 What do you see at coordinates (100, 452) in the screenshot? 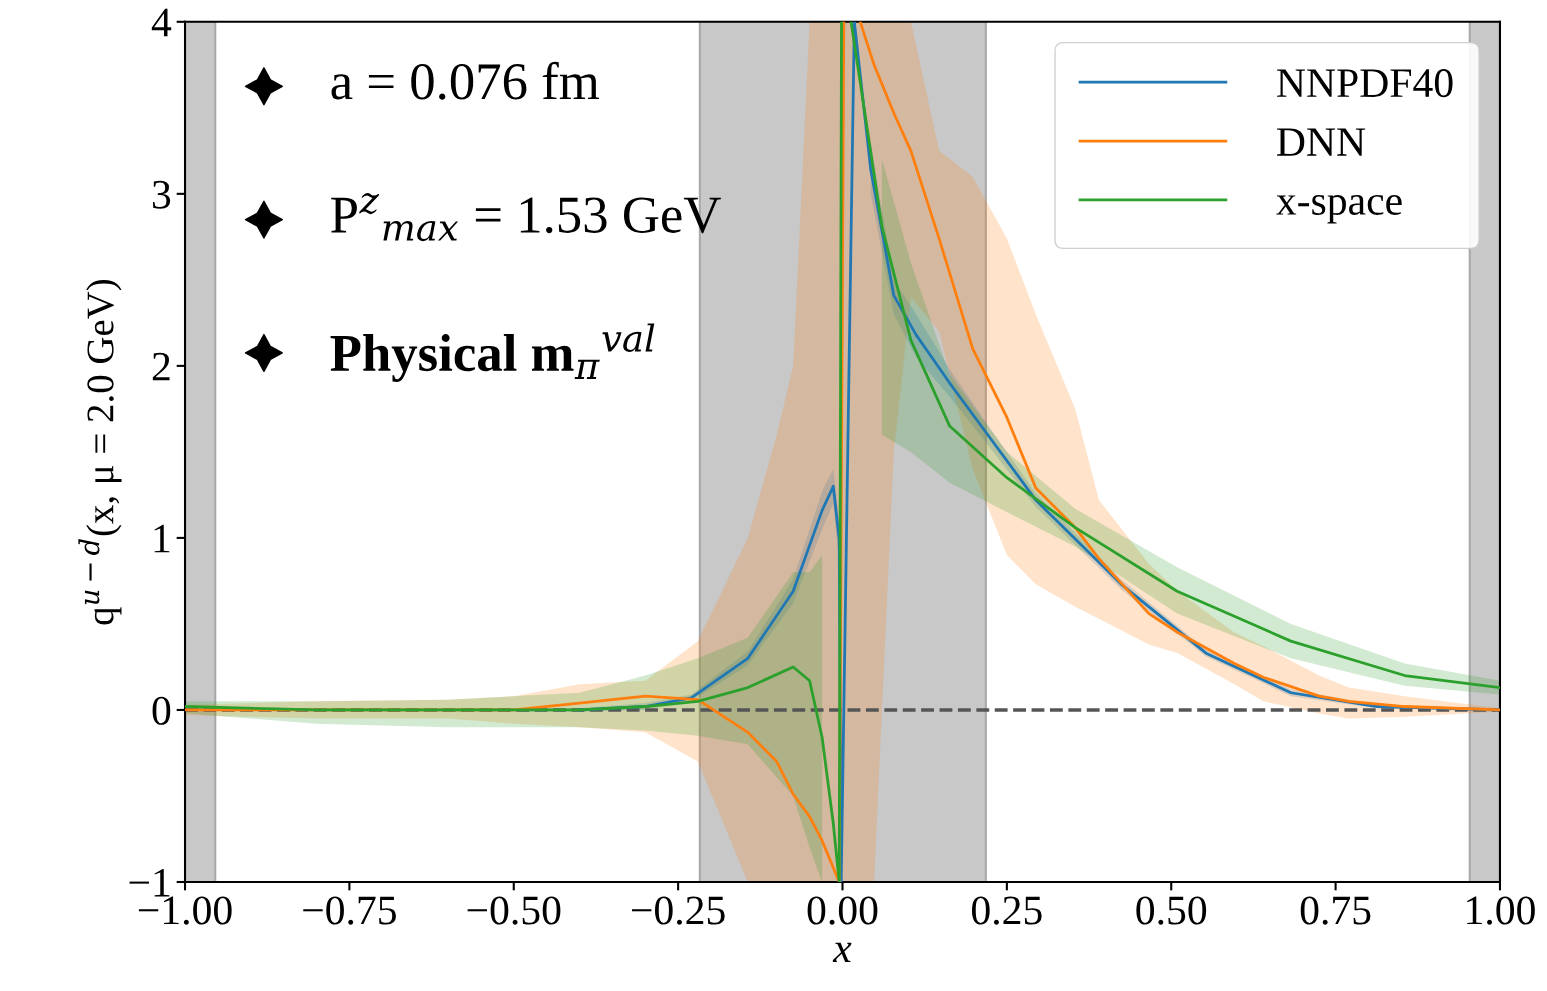
I see `y-axis-title: q$^{u−d}$(x, μ = 2.0 GeV)` at bounding box center [100, 452].